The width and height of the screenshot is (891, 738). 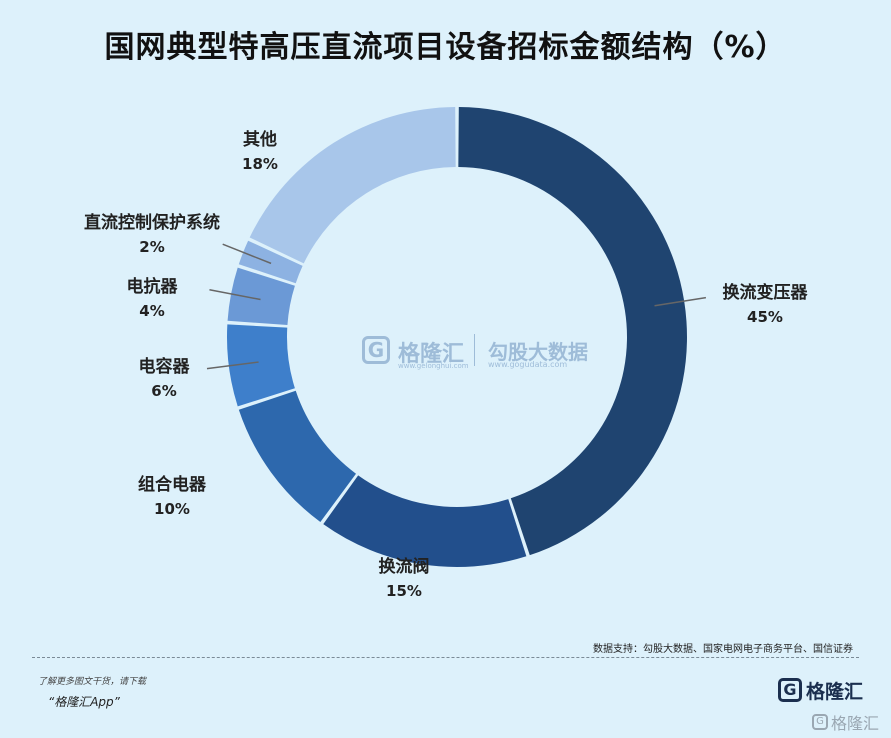 I want to click on footer-divider, so click(x=445, y=657).